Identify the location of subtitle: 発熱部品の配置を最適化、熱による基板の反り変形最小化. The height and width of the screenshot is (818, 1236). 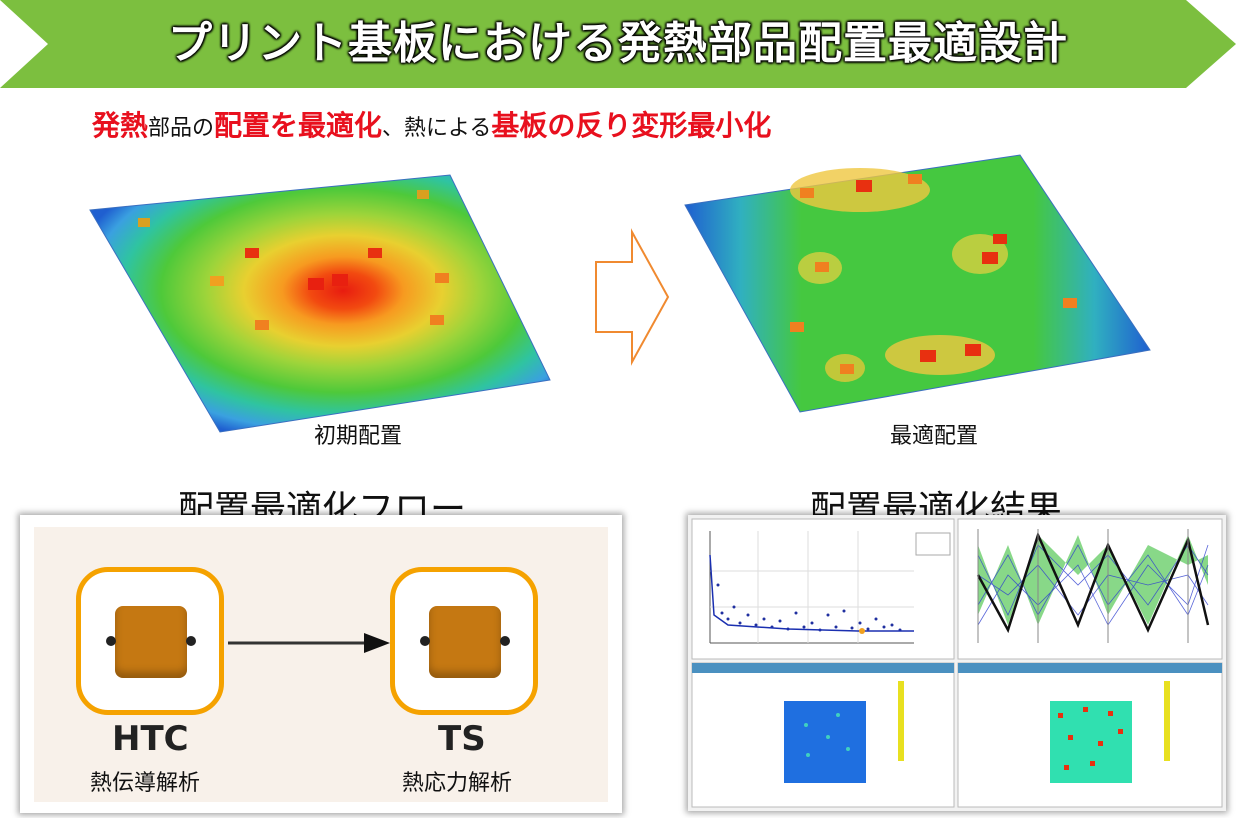
(431, 124).